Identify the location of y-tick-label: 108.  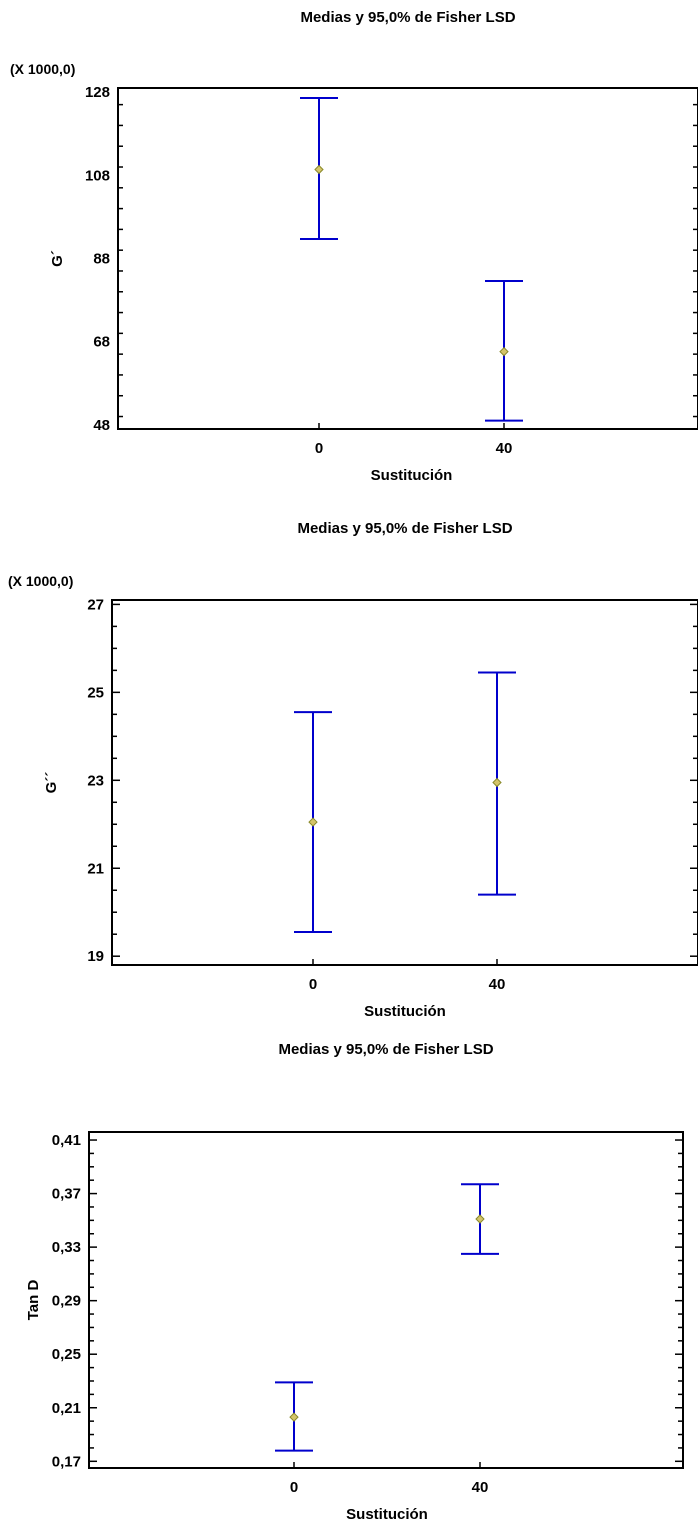
(97, 175).